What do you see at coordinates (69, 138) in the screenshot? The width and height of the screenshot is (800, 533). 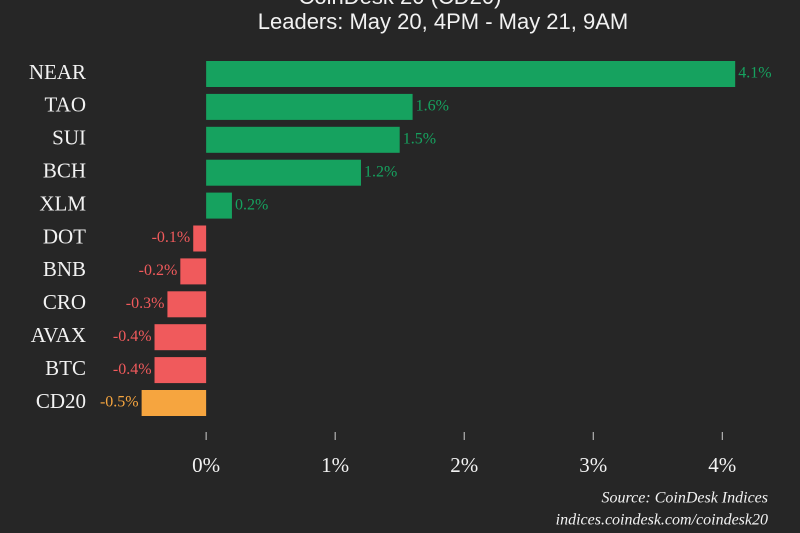 I see `y-tick-label: SUI` at bounding box center [69, 138].